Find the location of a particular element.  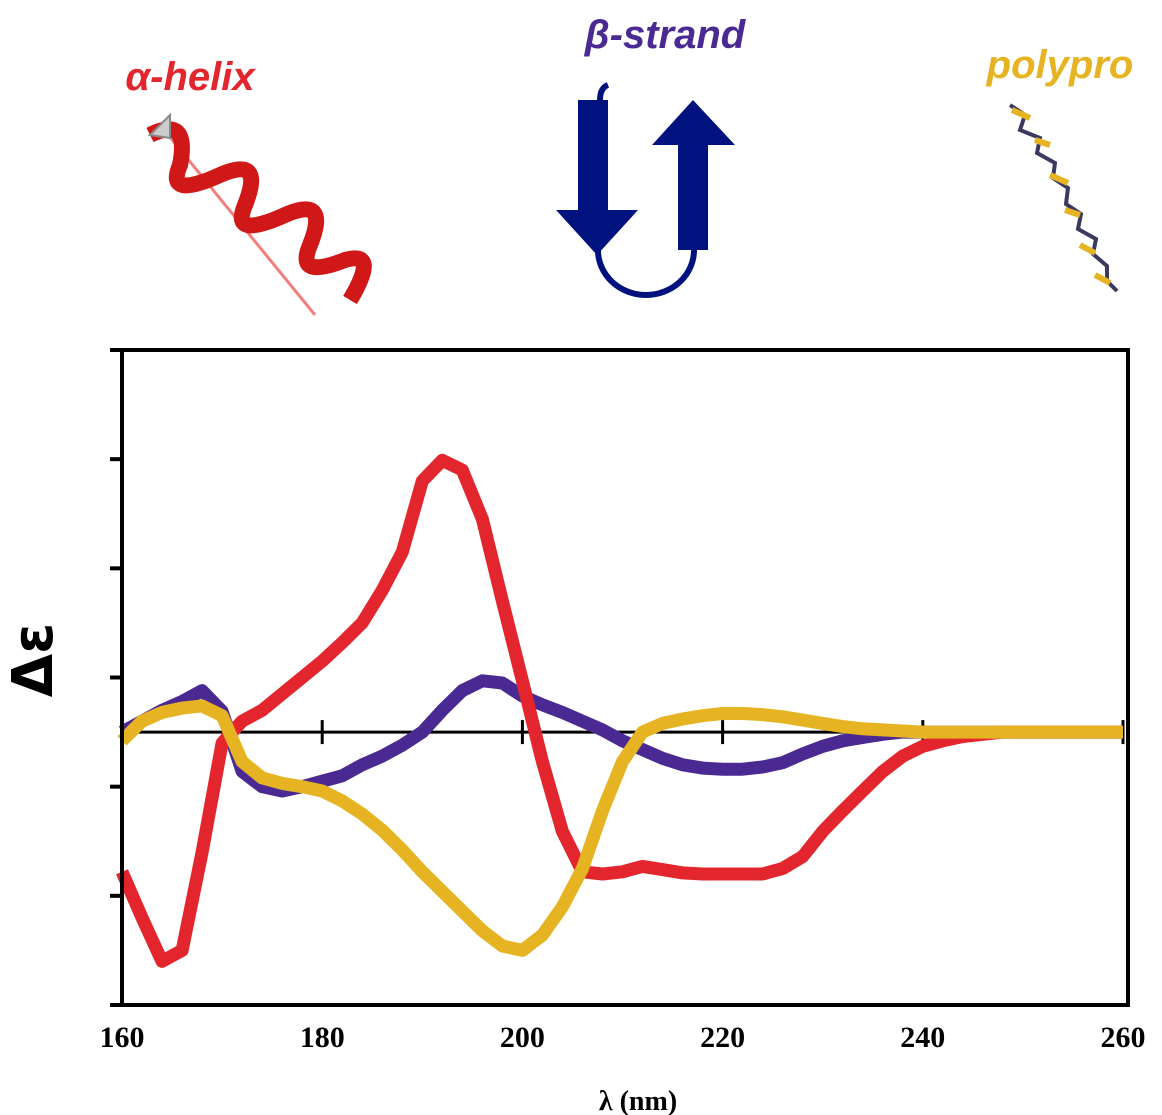

legend-label: β-strand is located at coordinates (665, 35).